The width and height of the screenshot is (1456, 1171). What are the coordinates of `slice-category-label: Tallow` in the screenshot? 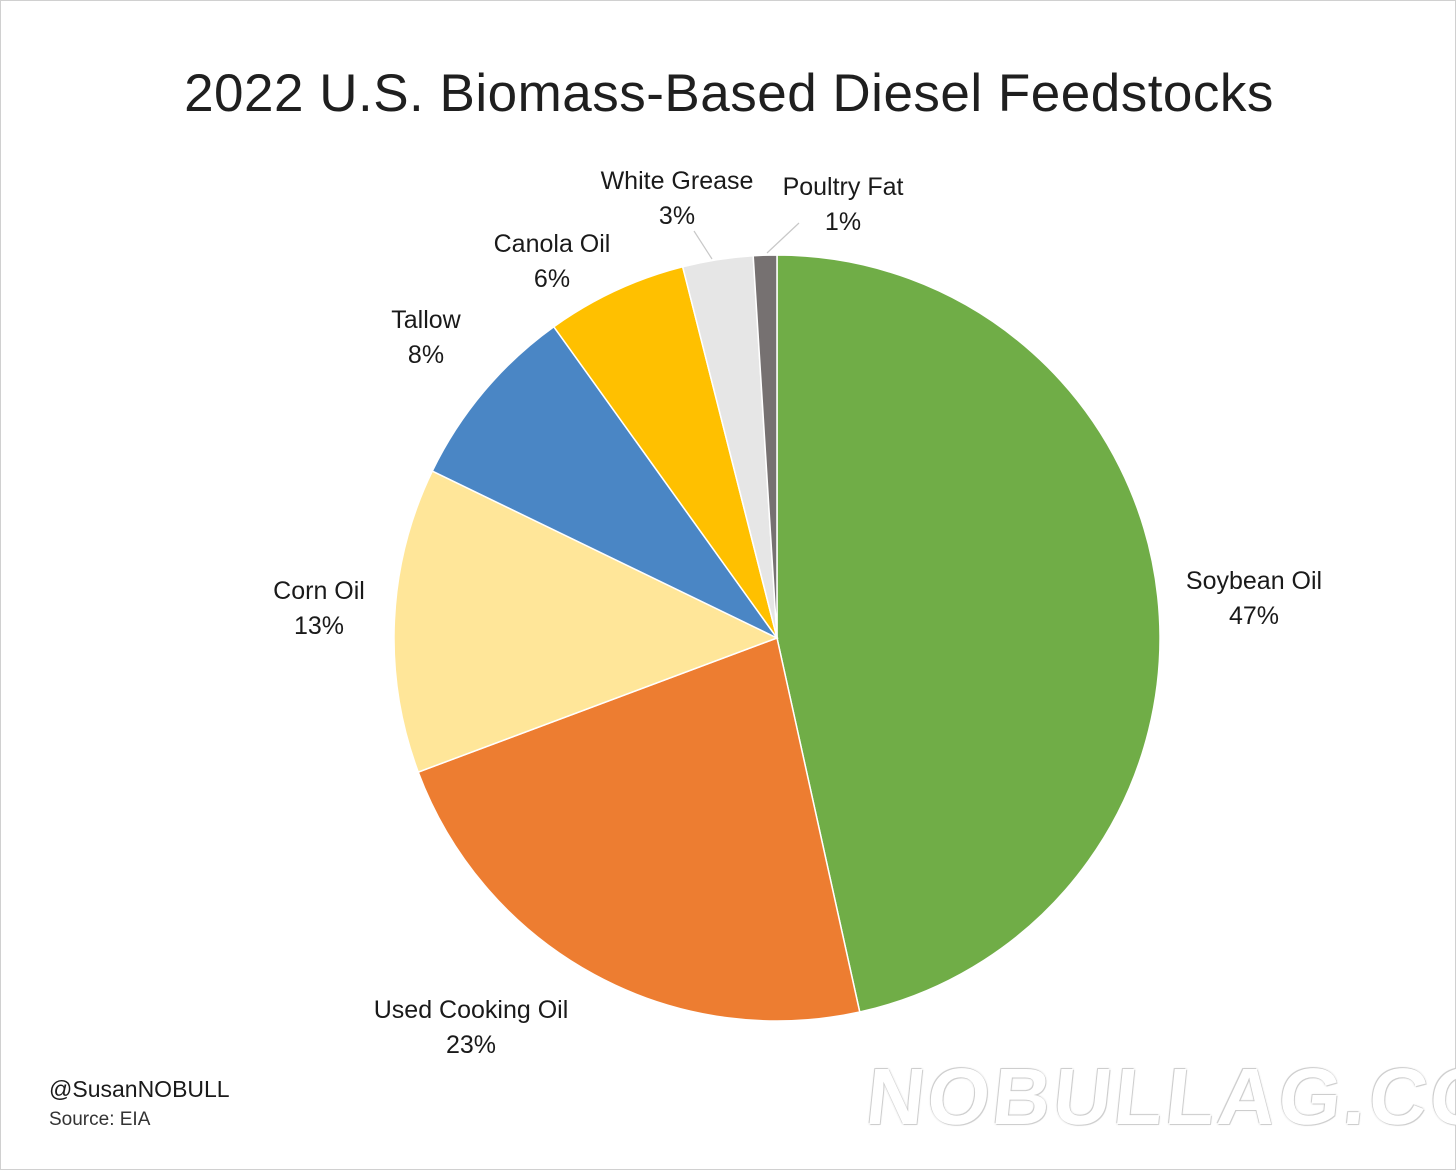 It's located at (426, 320).